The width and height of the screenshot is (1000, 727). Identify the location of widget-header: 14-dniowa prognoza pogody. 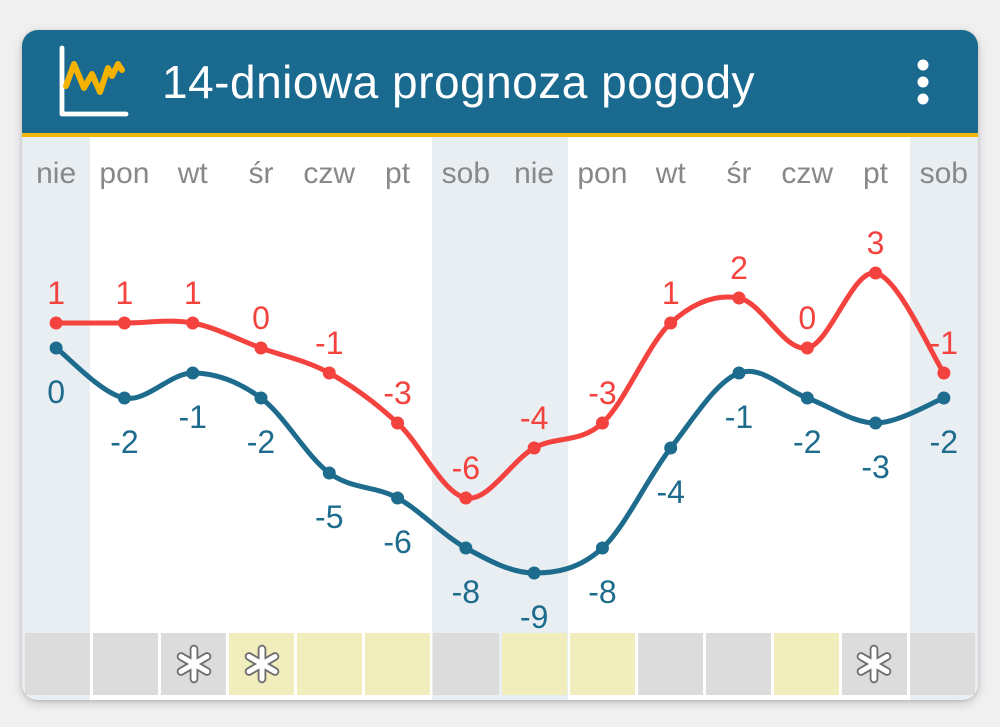
(500, 81).